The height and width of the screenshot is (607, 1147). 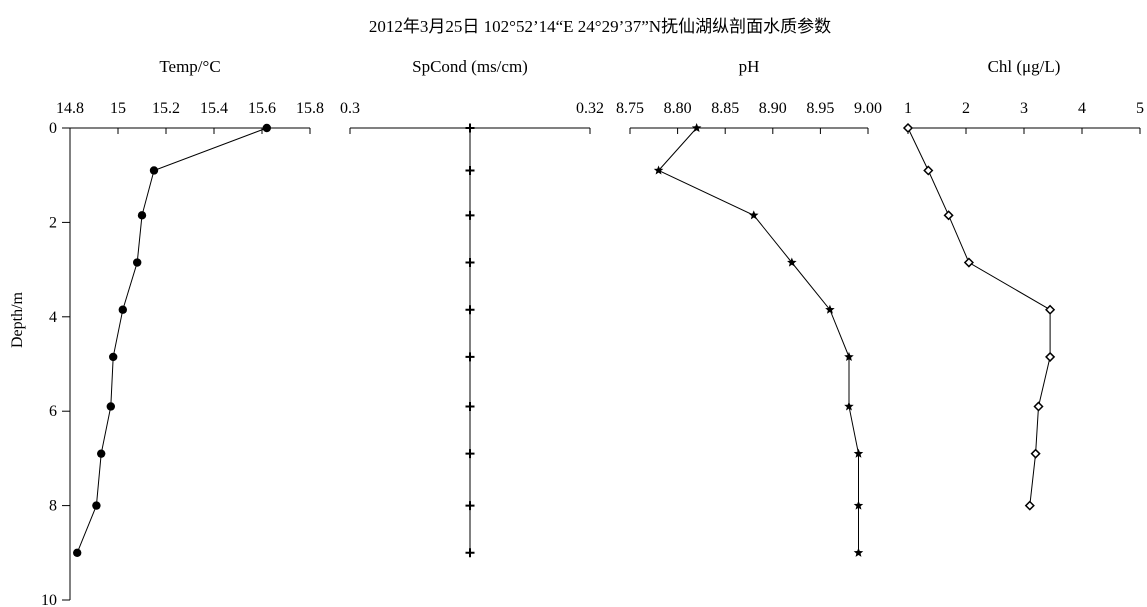 I want to click on x-tick-label-1-0: 14.8, so click(x=70, y=108).